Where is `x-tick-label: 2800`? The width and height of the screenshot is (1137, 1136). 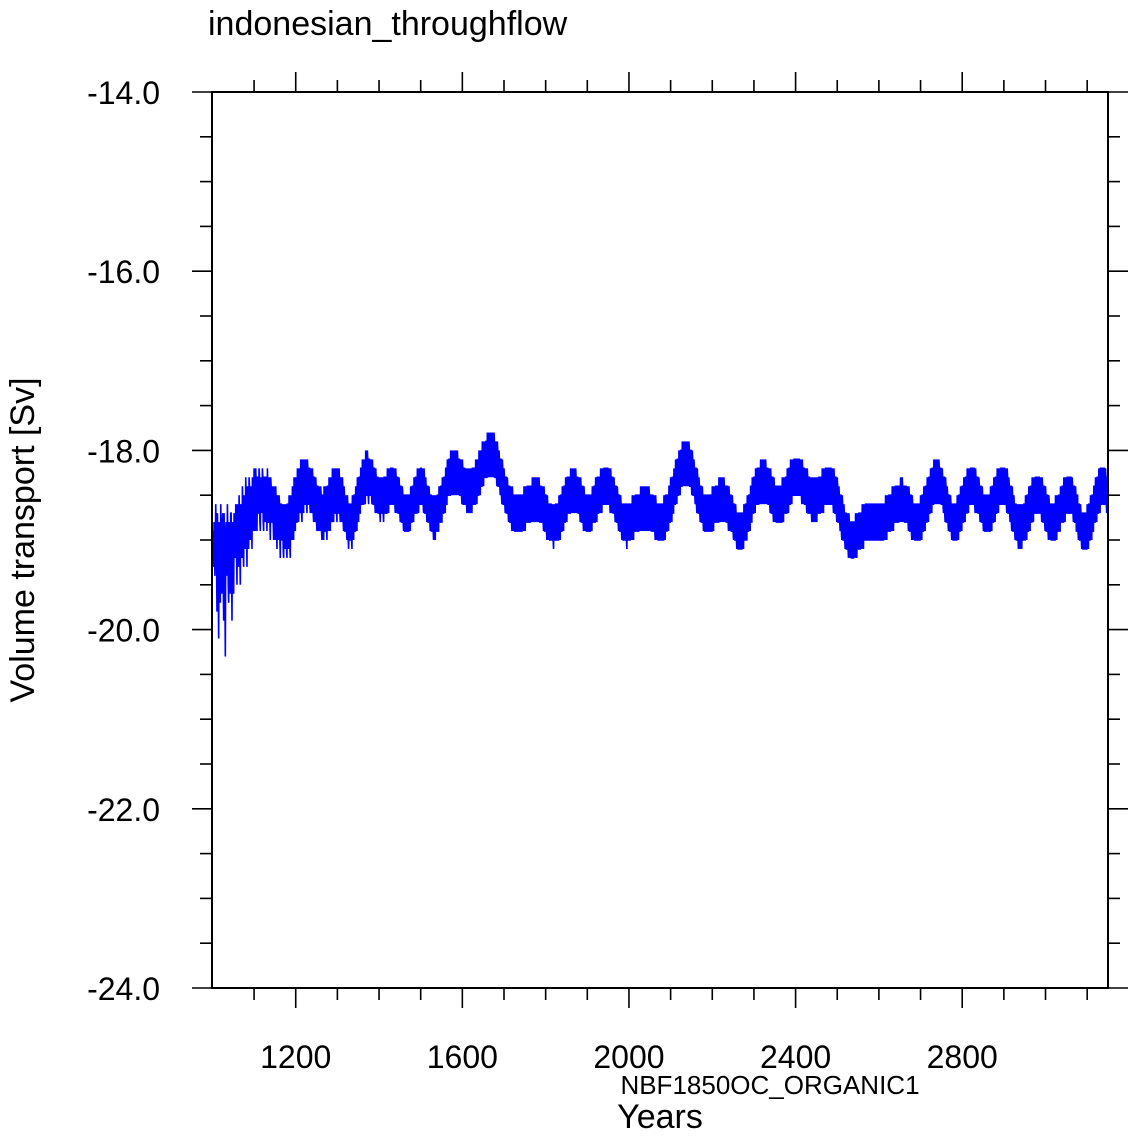
x-tick-label: 2800 is located at coordinates (962, 1057).